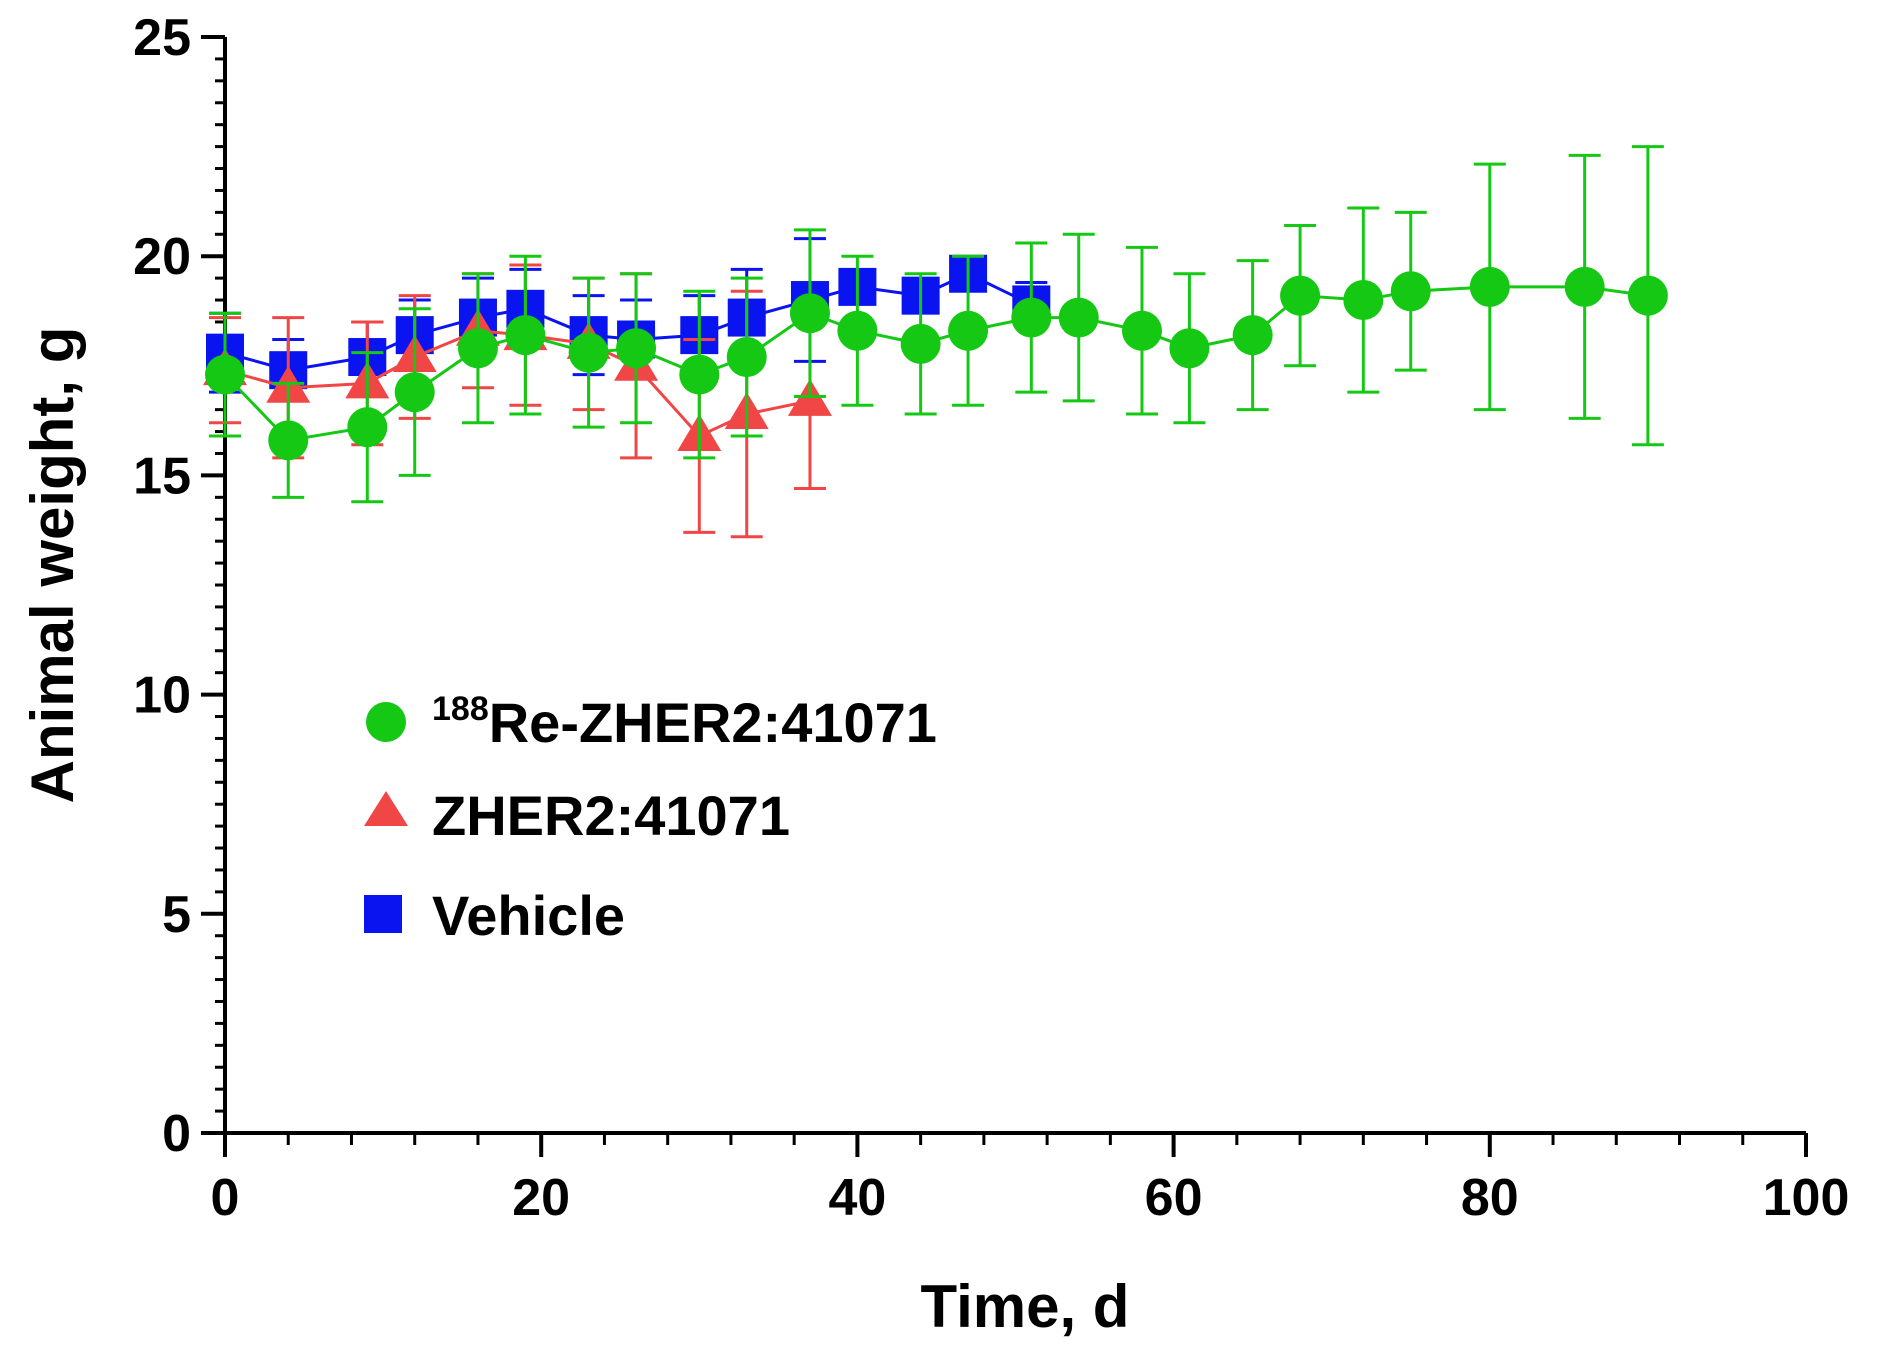 This screenshot has width=1878, height=1352. Describe the element at coordinates (684, 722) in the screenshot. I see `legend-label-188re: 188Re-ZHER2:41071` at that location.